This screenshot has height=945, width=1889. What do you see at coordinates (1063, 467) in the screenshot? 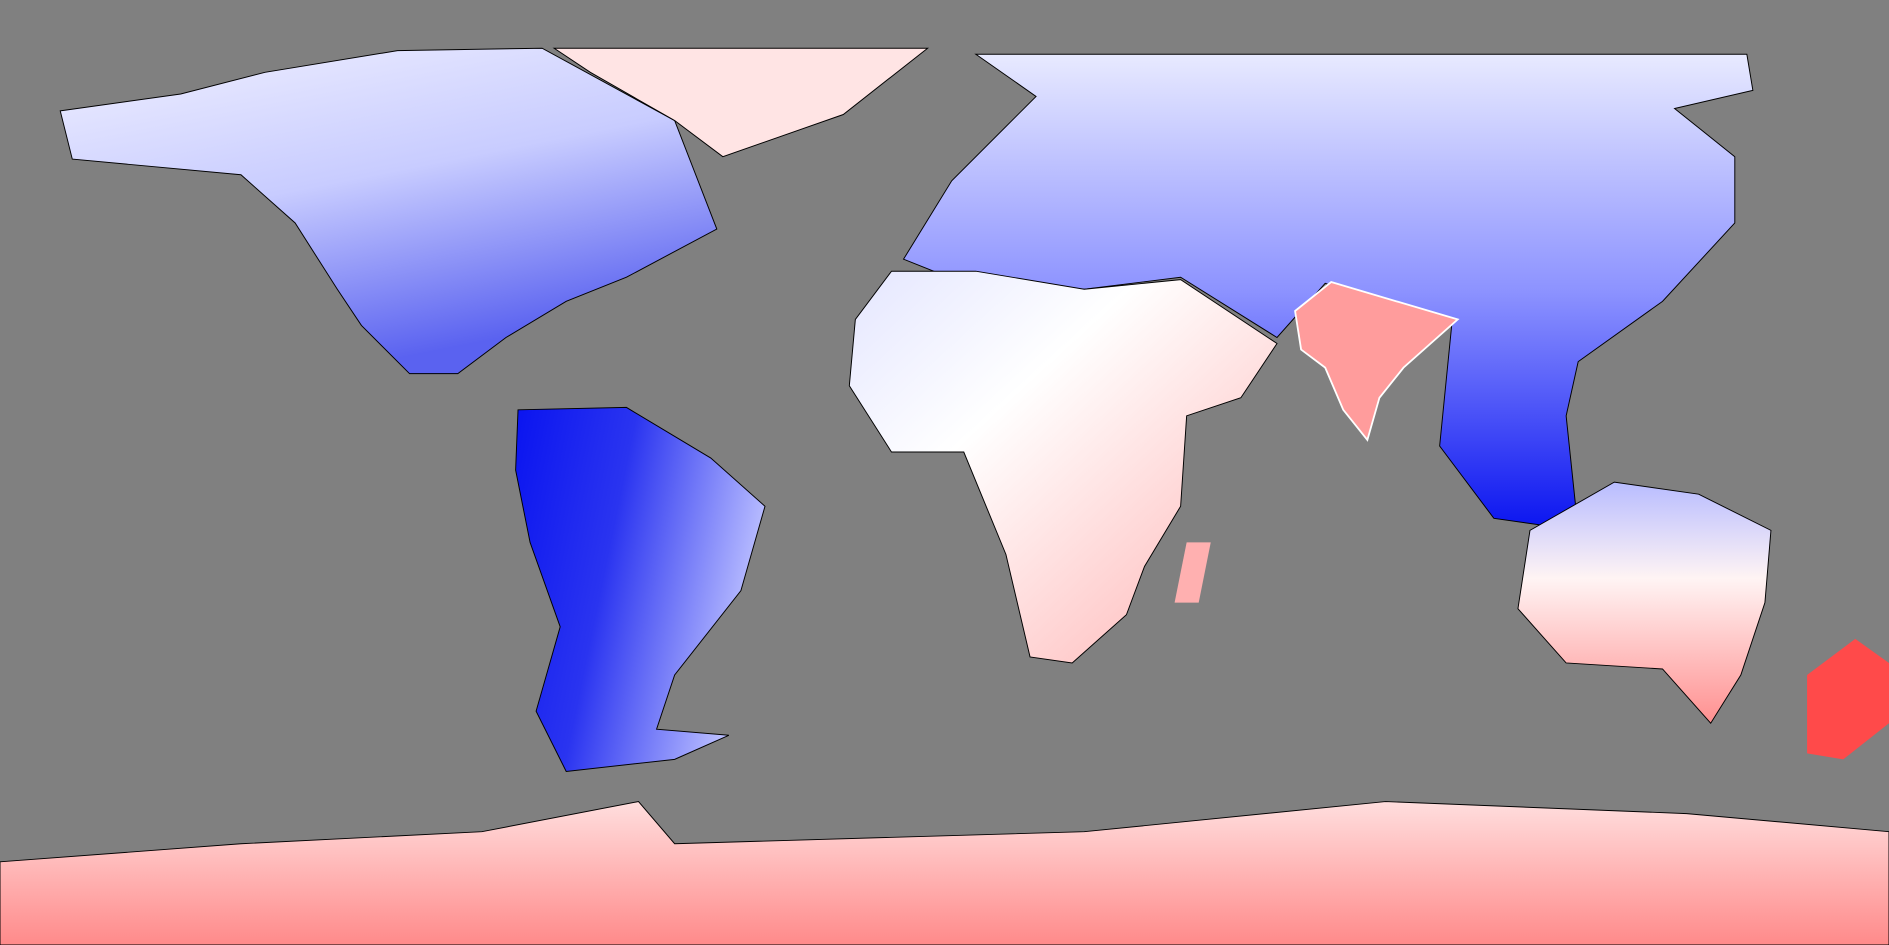
I see `africa` at bounding box center [1063, 467].